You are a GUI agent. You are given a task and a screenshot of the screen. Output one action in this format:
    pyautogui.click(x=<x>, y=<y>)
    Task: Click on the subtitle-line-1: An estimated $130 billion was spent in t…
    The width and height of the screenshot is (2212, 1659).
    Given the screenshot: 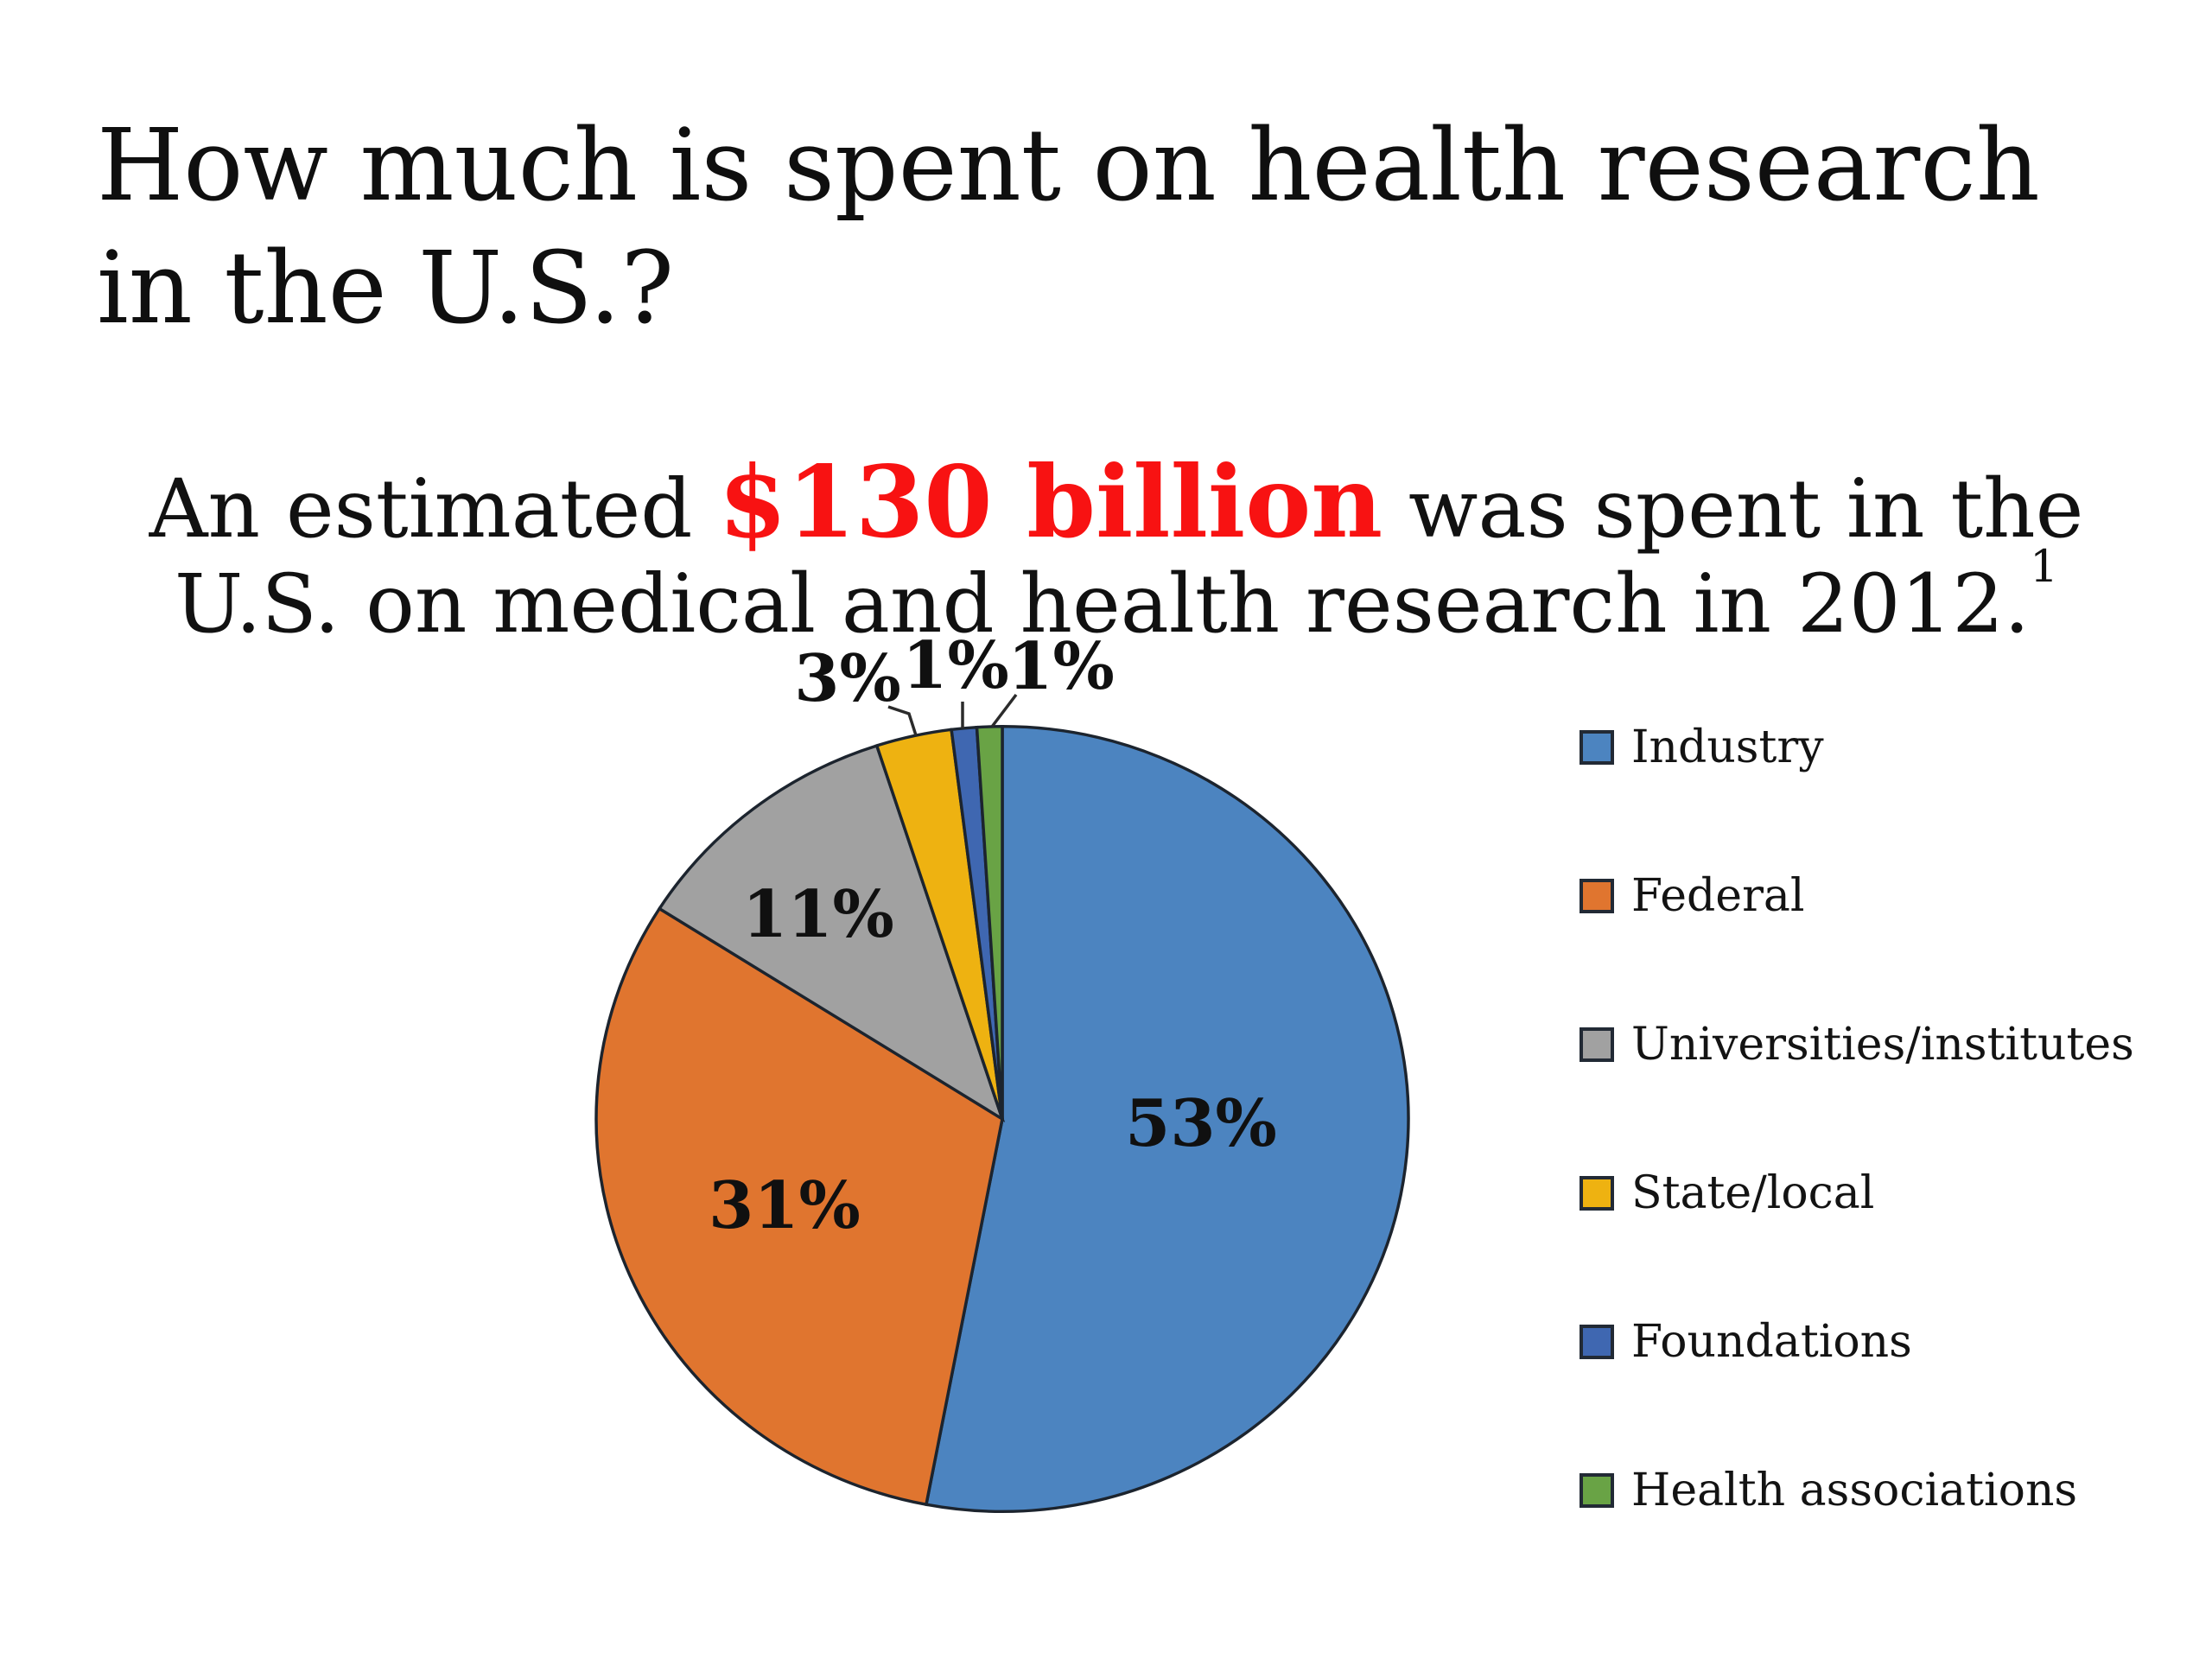 What is the action you would take?
    pyautogui.click(x=1116, y=502)
    